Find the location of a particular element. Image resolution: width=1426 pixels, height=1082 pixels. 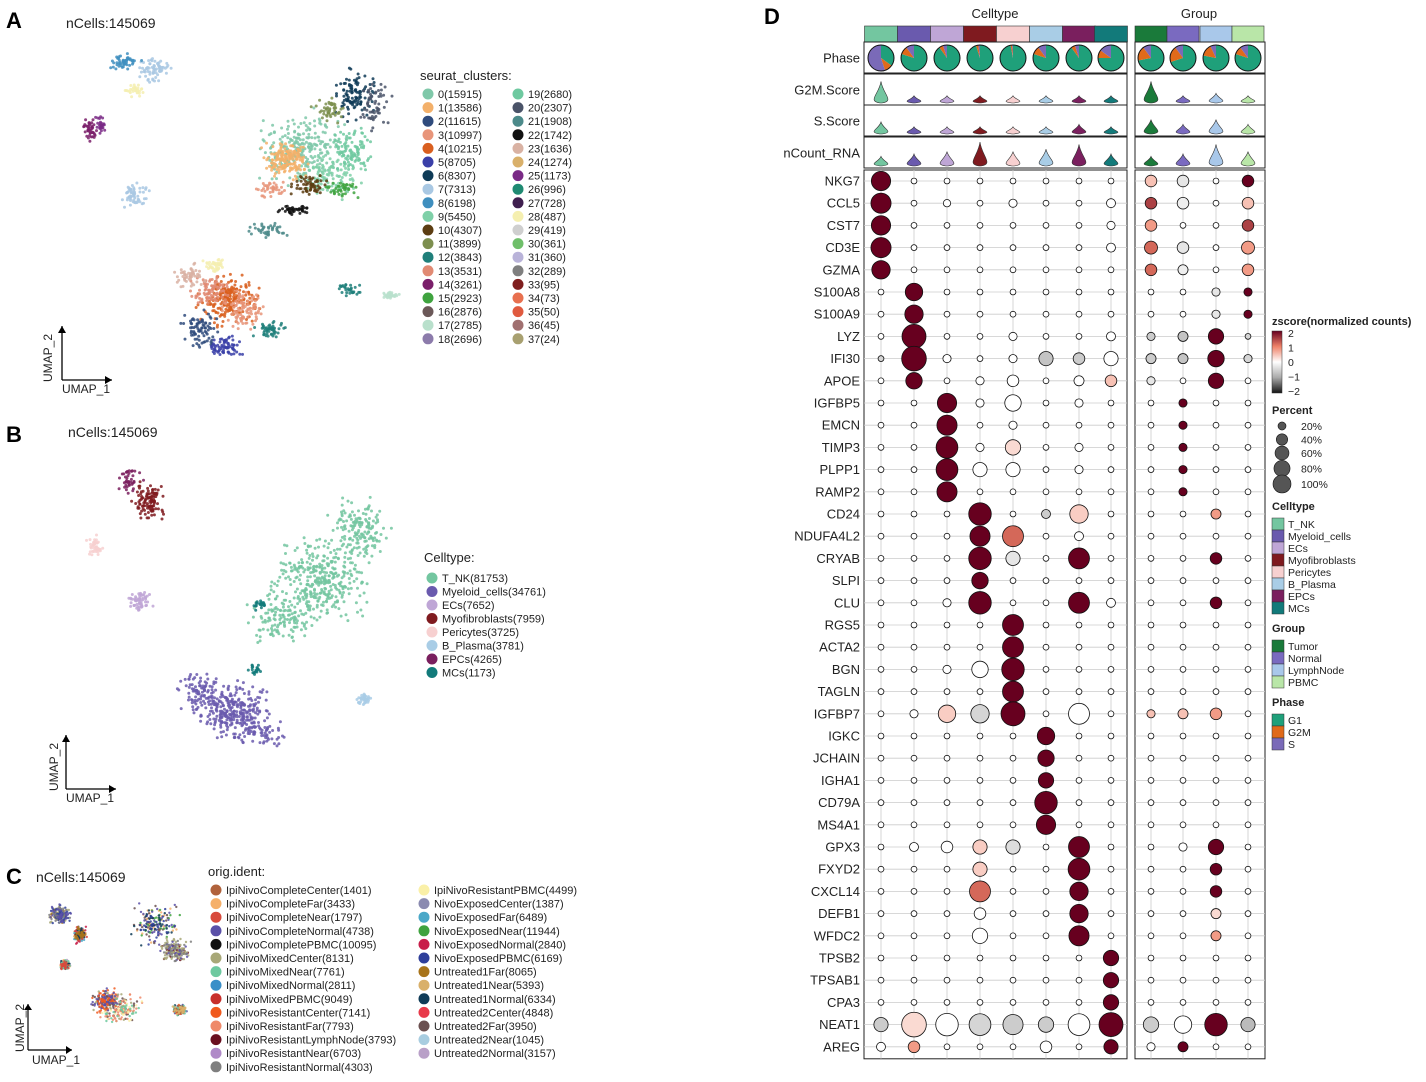

legend-label: 6(8307) is located at coordinates (457, 177).